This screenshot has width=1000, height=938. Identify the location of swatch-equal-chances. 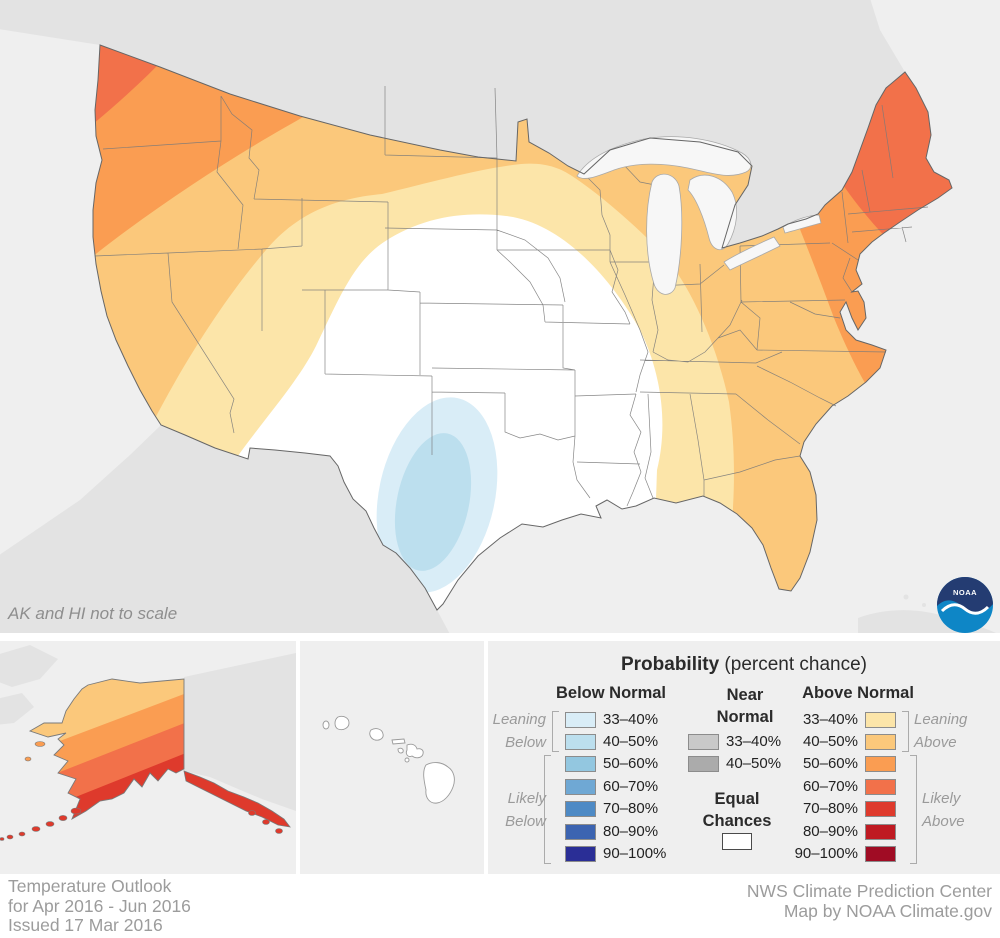
(737, 841).